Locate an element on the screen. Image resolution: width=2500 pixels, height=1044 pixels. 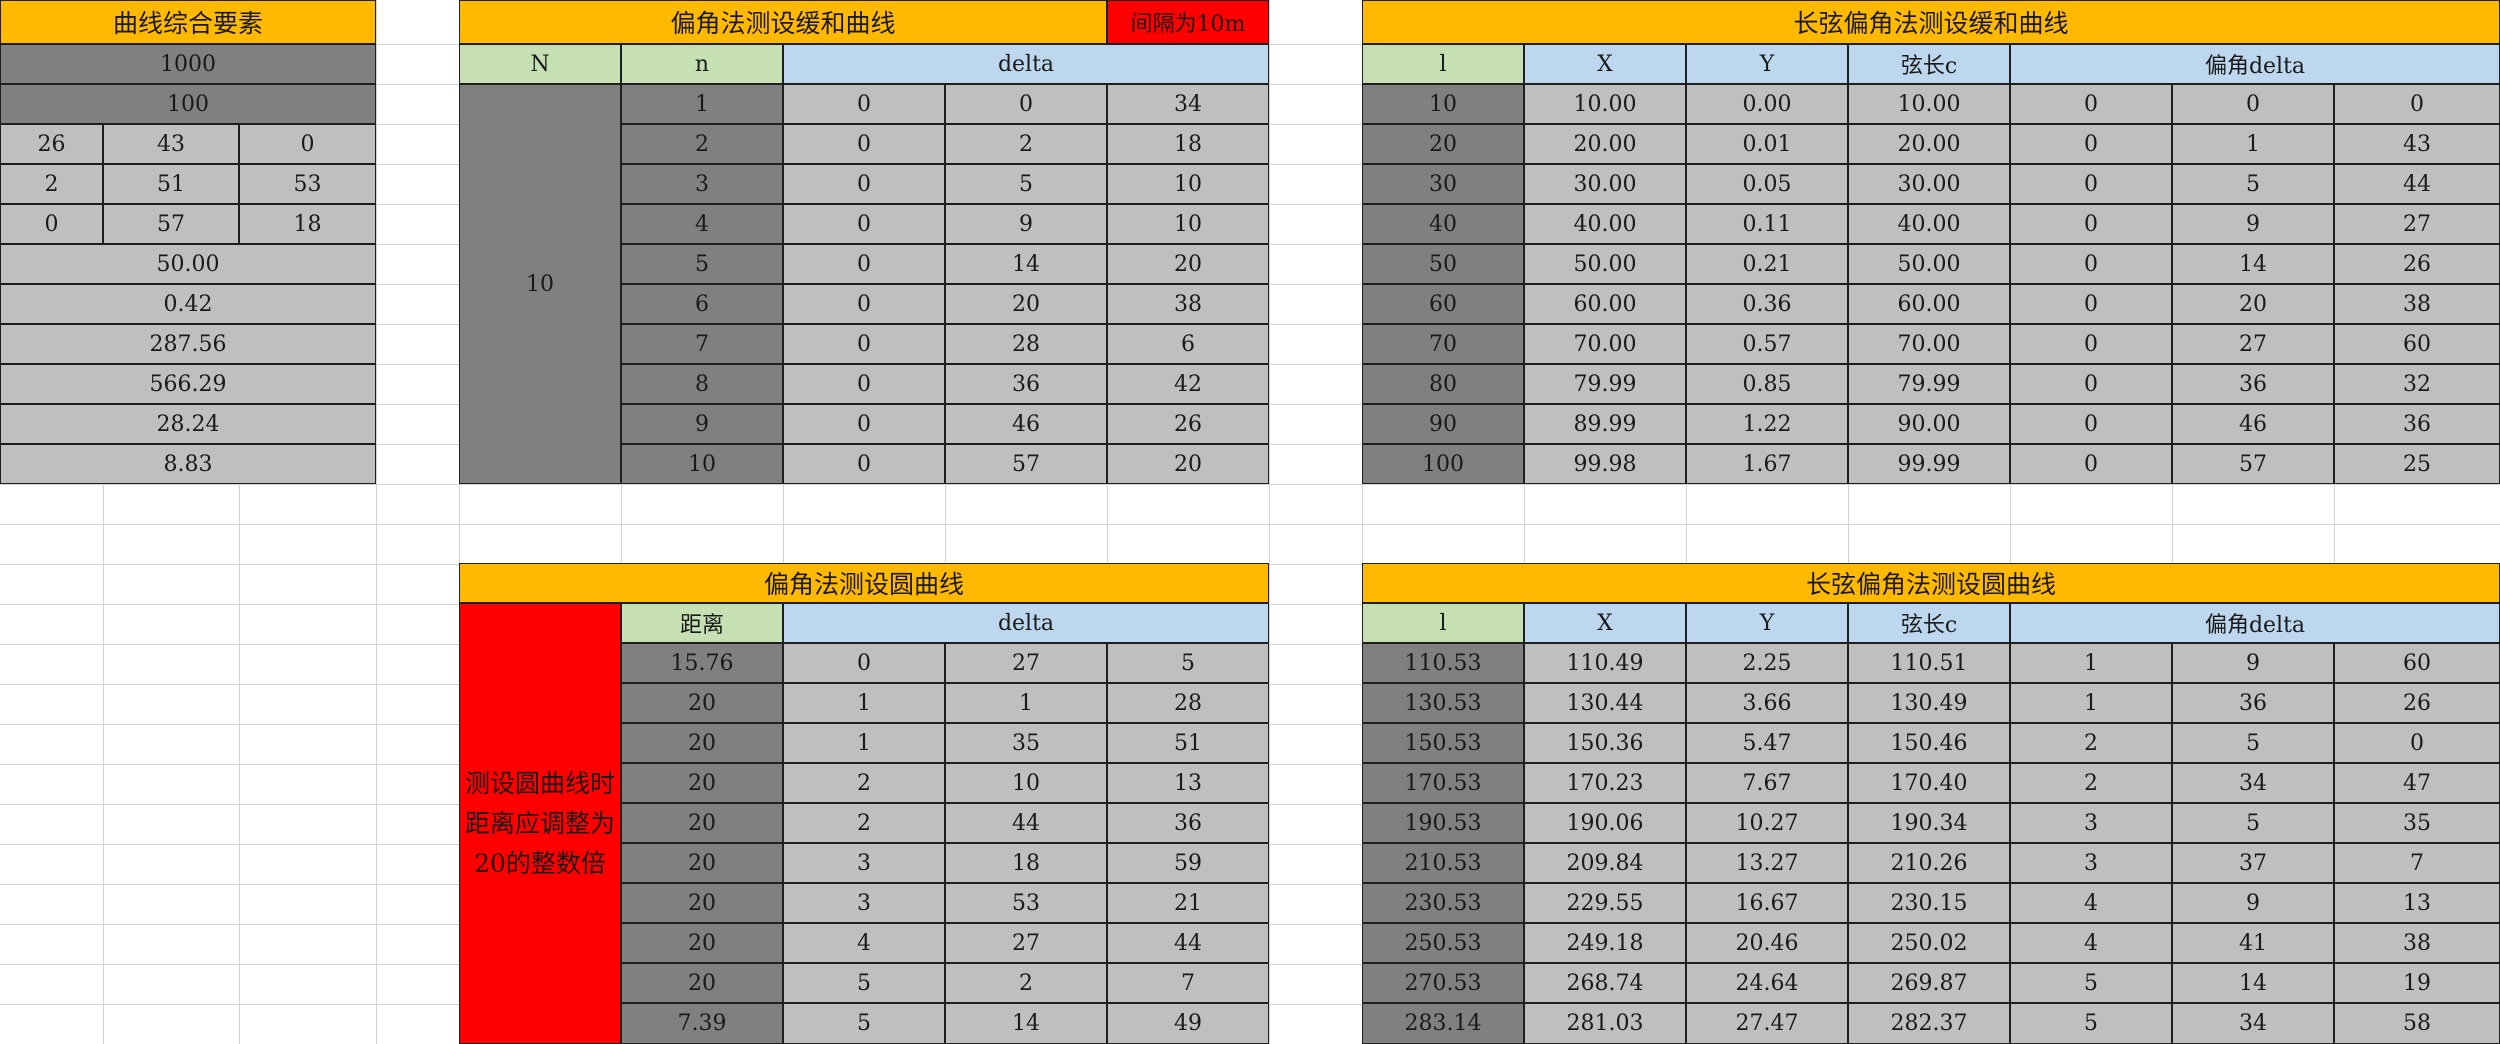
l-value-cell: 210.53 is located at coordinates (1443, 863).